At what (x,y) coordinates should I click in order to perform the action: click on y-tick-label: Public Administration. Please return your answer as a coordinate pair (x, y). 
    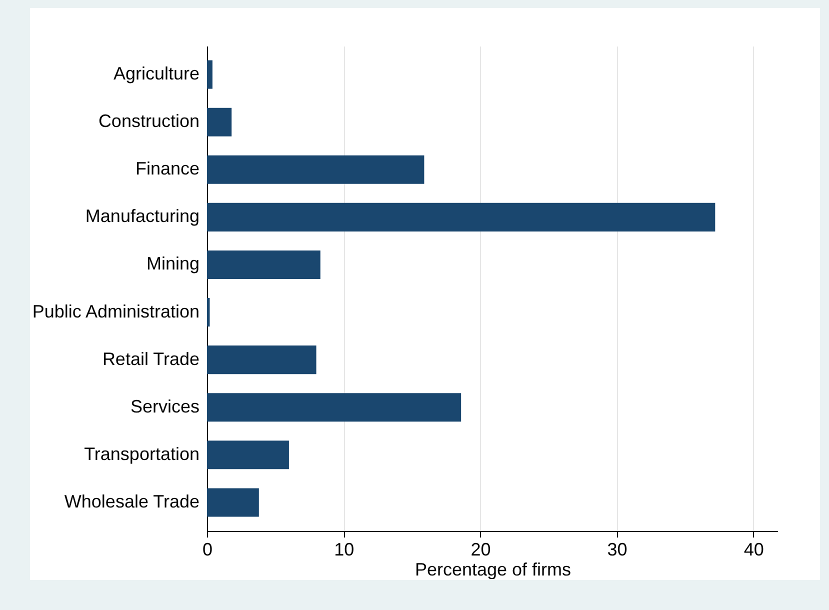
    Looking at the image, I should click on (116, 311).